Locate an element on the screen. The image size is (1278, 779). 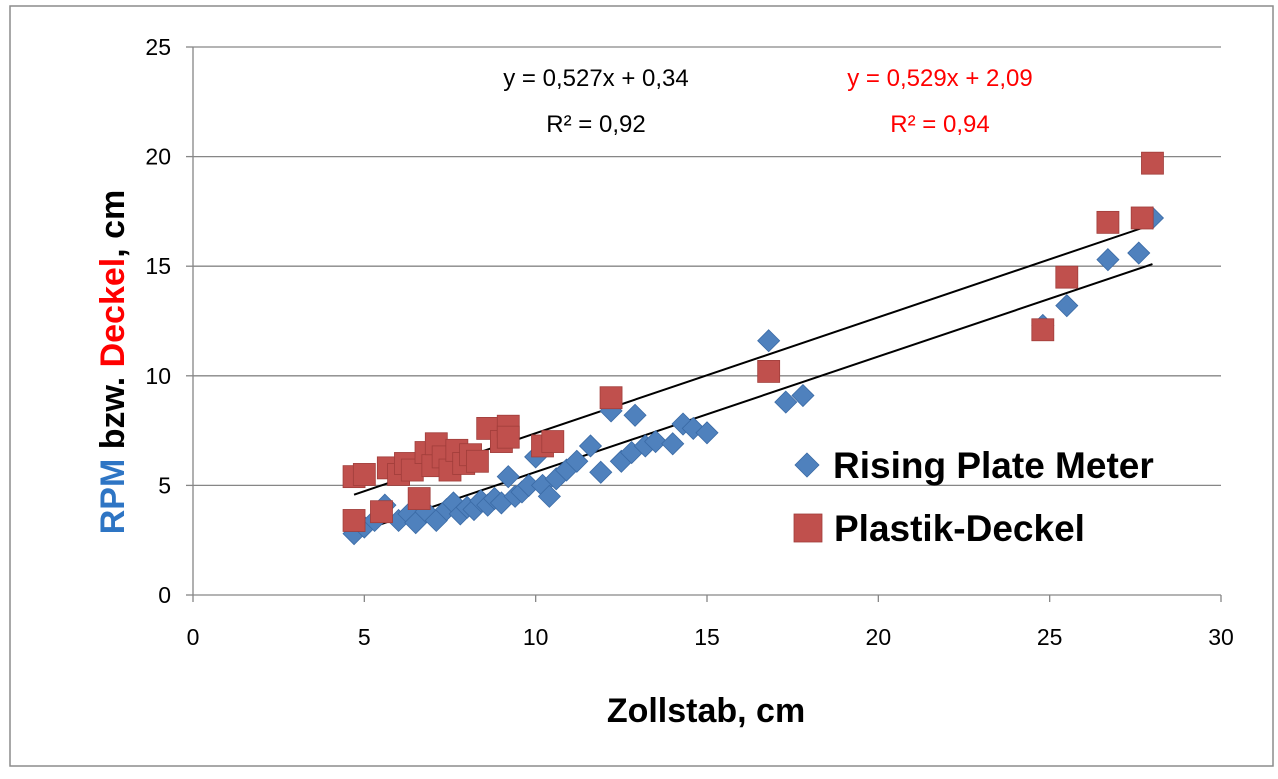
x-tick-label: 20 is located at coordinates (879, 637).